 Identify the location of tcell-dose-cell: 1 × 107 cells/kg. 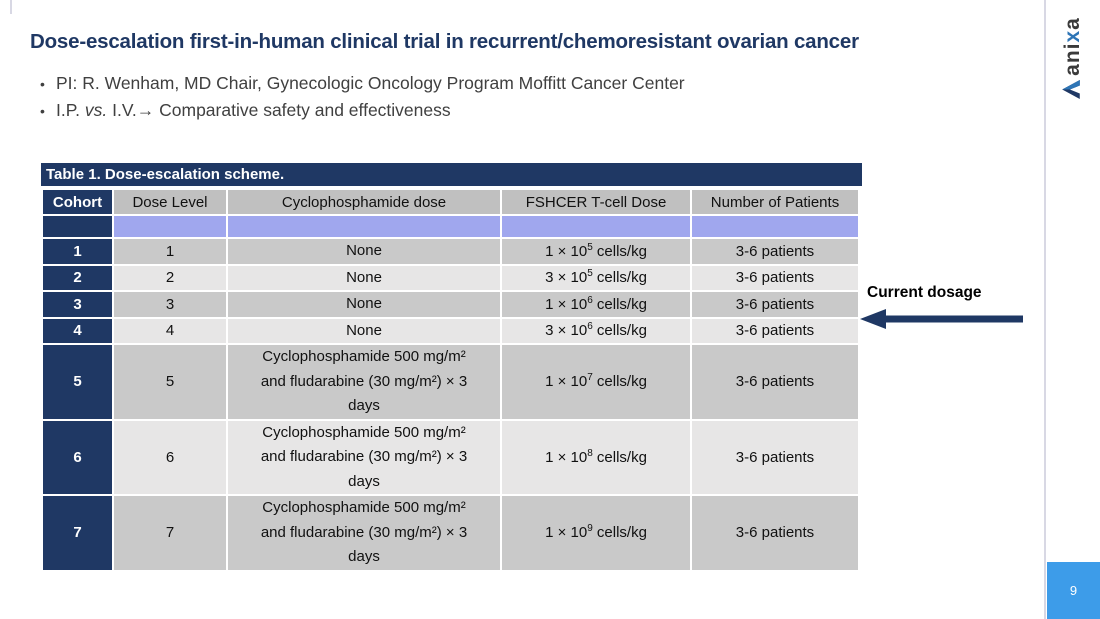
(596, 382).